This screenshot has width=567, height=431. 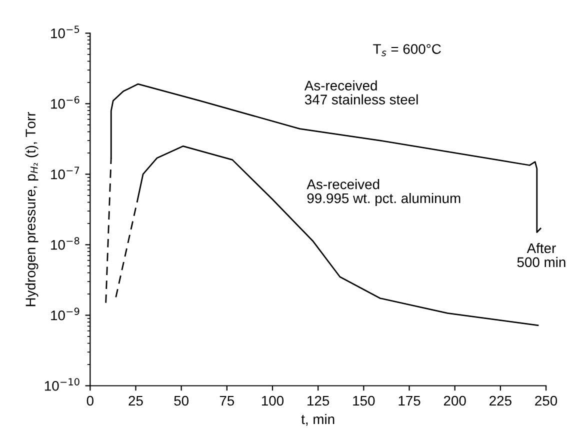 What do you see at coordinates (135, 401) in the screenshot?
I see `x-tick-label: 25` at bounding box center [135, 401].